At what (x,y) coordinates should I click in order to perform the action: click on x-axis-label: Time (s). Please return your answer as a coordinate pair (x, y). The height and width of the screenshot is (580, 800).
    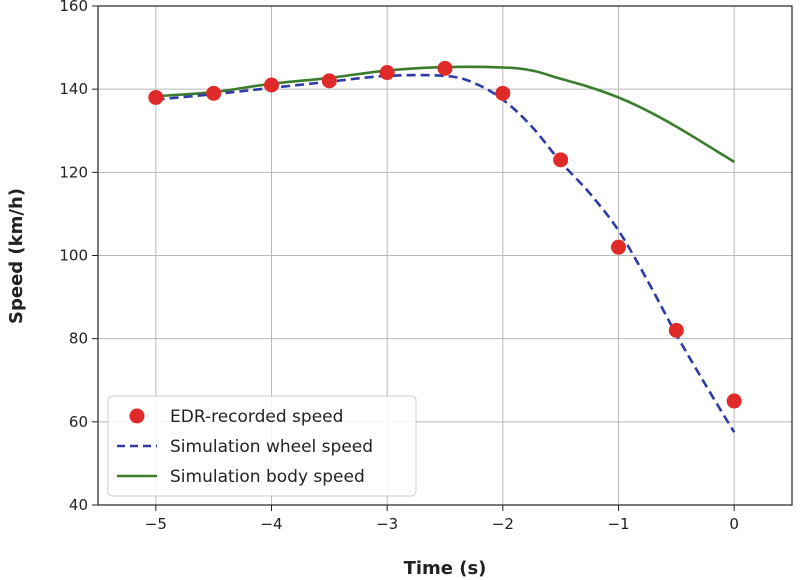
    Looking at the image, I should click on (445, 568).